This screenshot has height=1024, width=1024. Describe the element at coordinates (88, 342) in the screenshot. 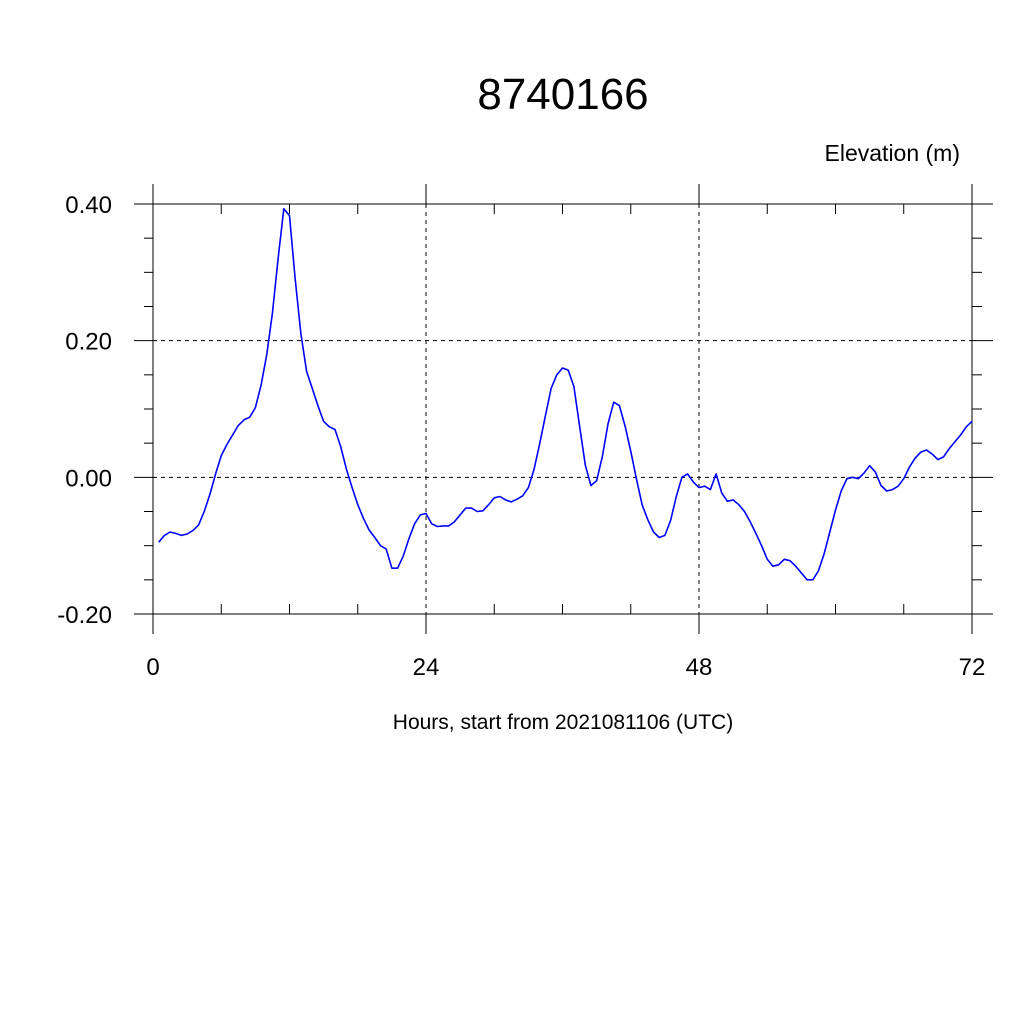

I see `y-tick-label-2: 0.20` at that location.